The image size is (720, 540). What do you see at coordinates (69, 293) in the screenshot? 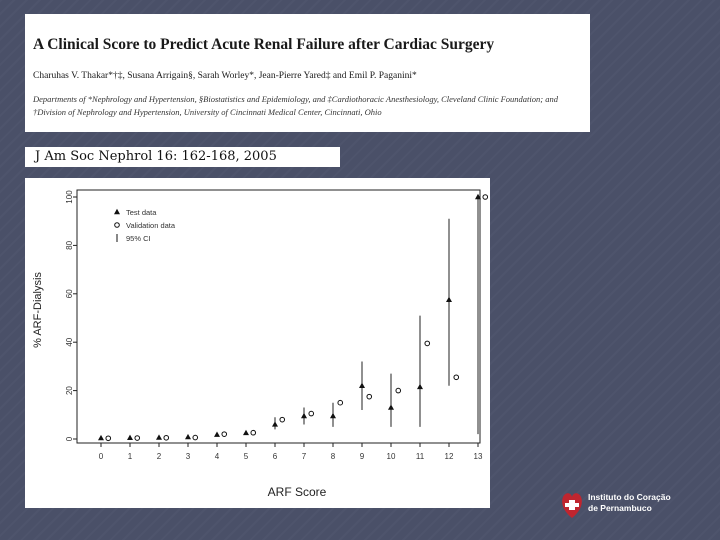
I see `y-tick-label: 60` at bounding box center [69, 293].